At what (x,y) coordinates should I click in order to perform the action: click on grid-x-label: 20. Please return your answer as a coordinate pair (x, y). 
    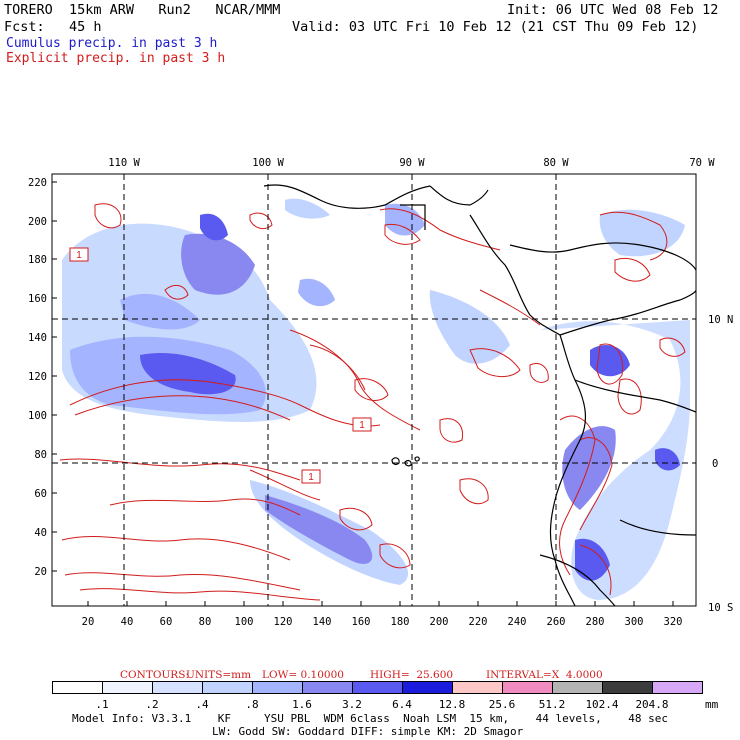
    Looking at the image, I should click on (88, 622).